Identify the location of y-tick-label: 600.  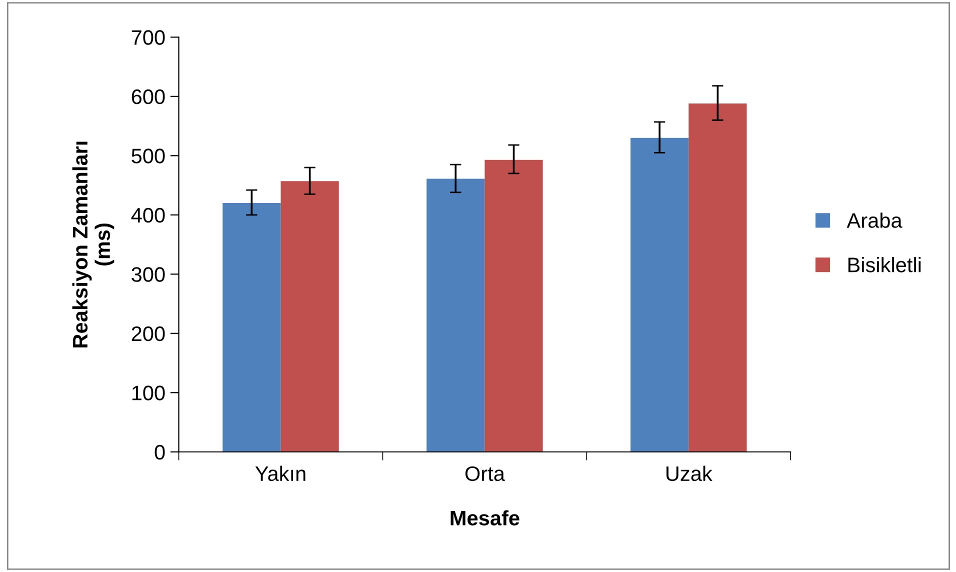
(148, 96).